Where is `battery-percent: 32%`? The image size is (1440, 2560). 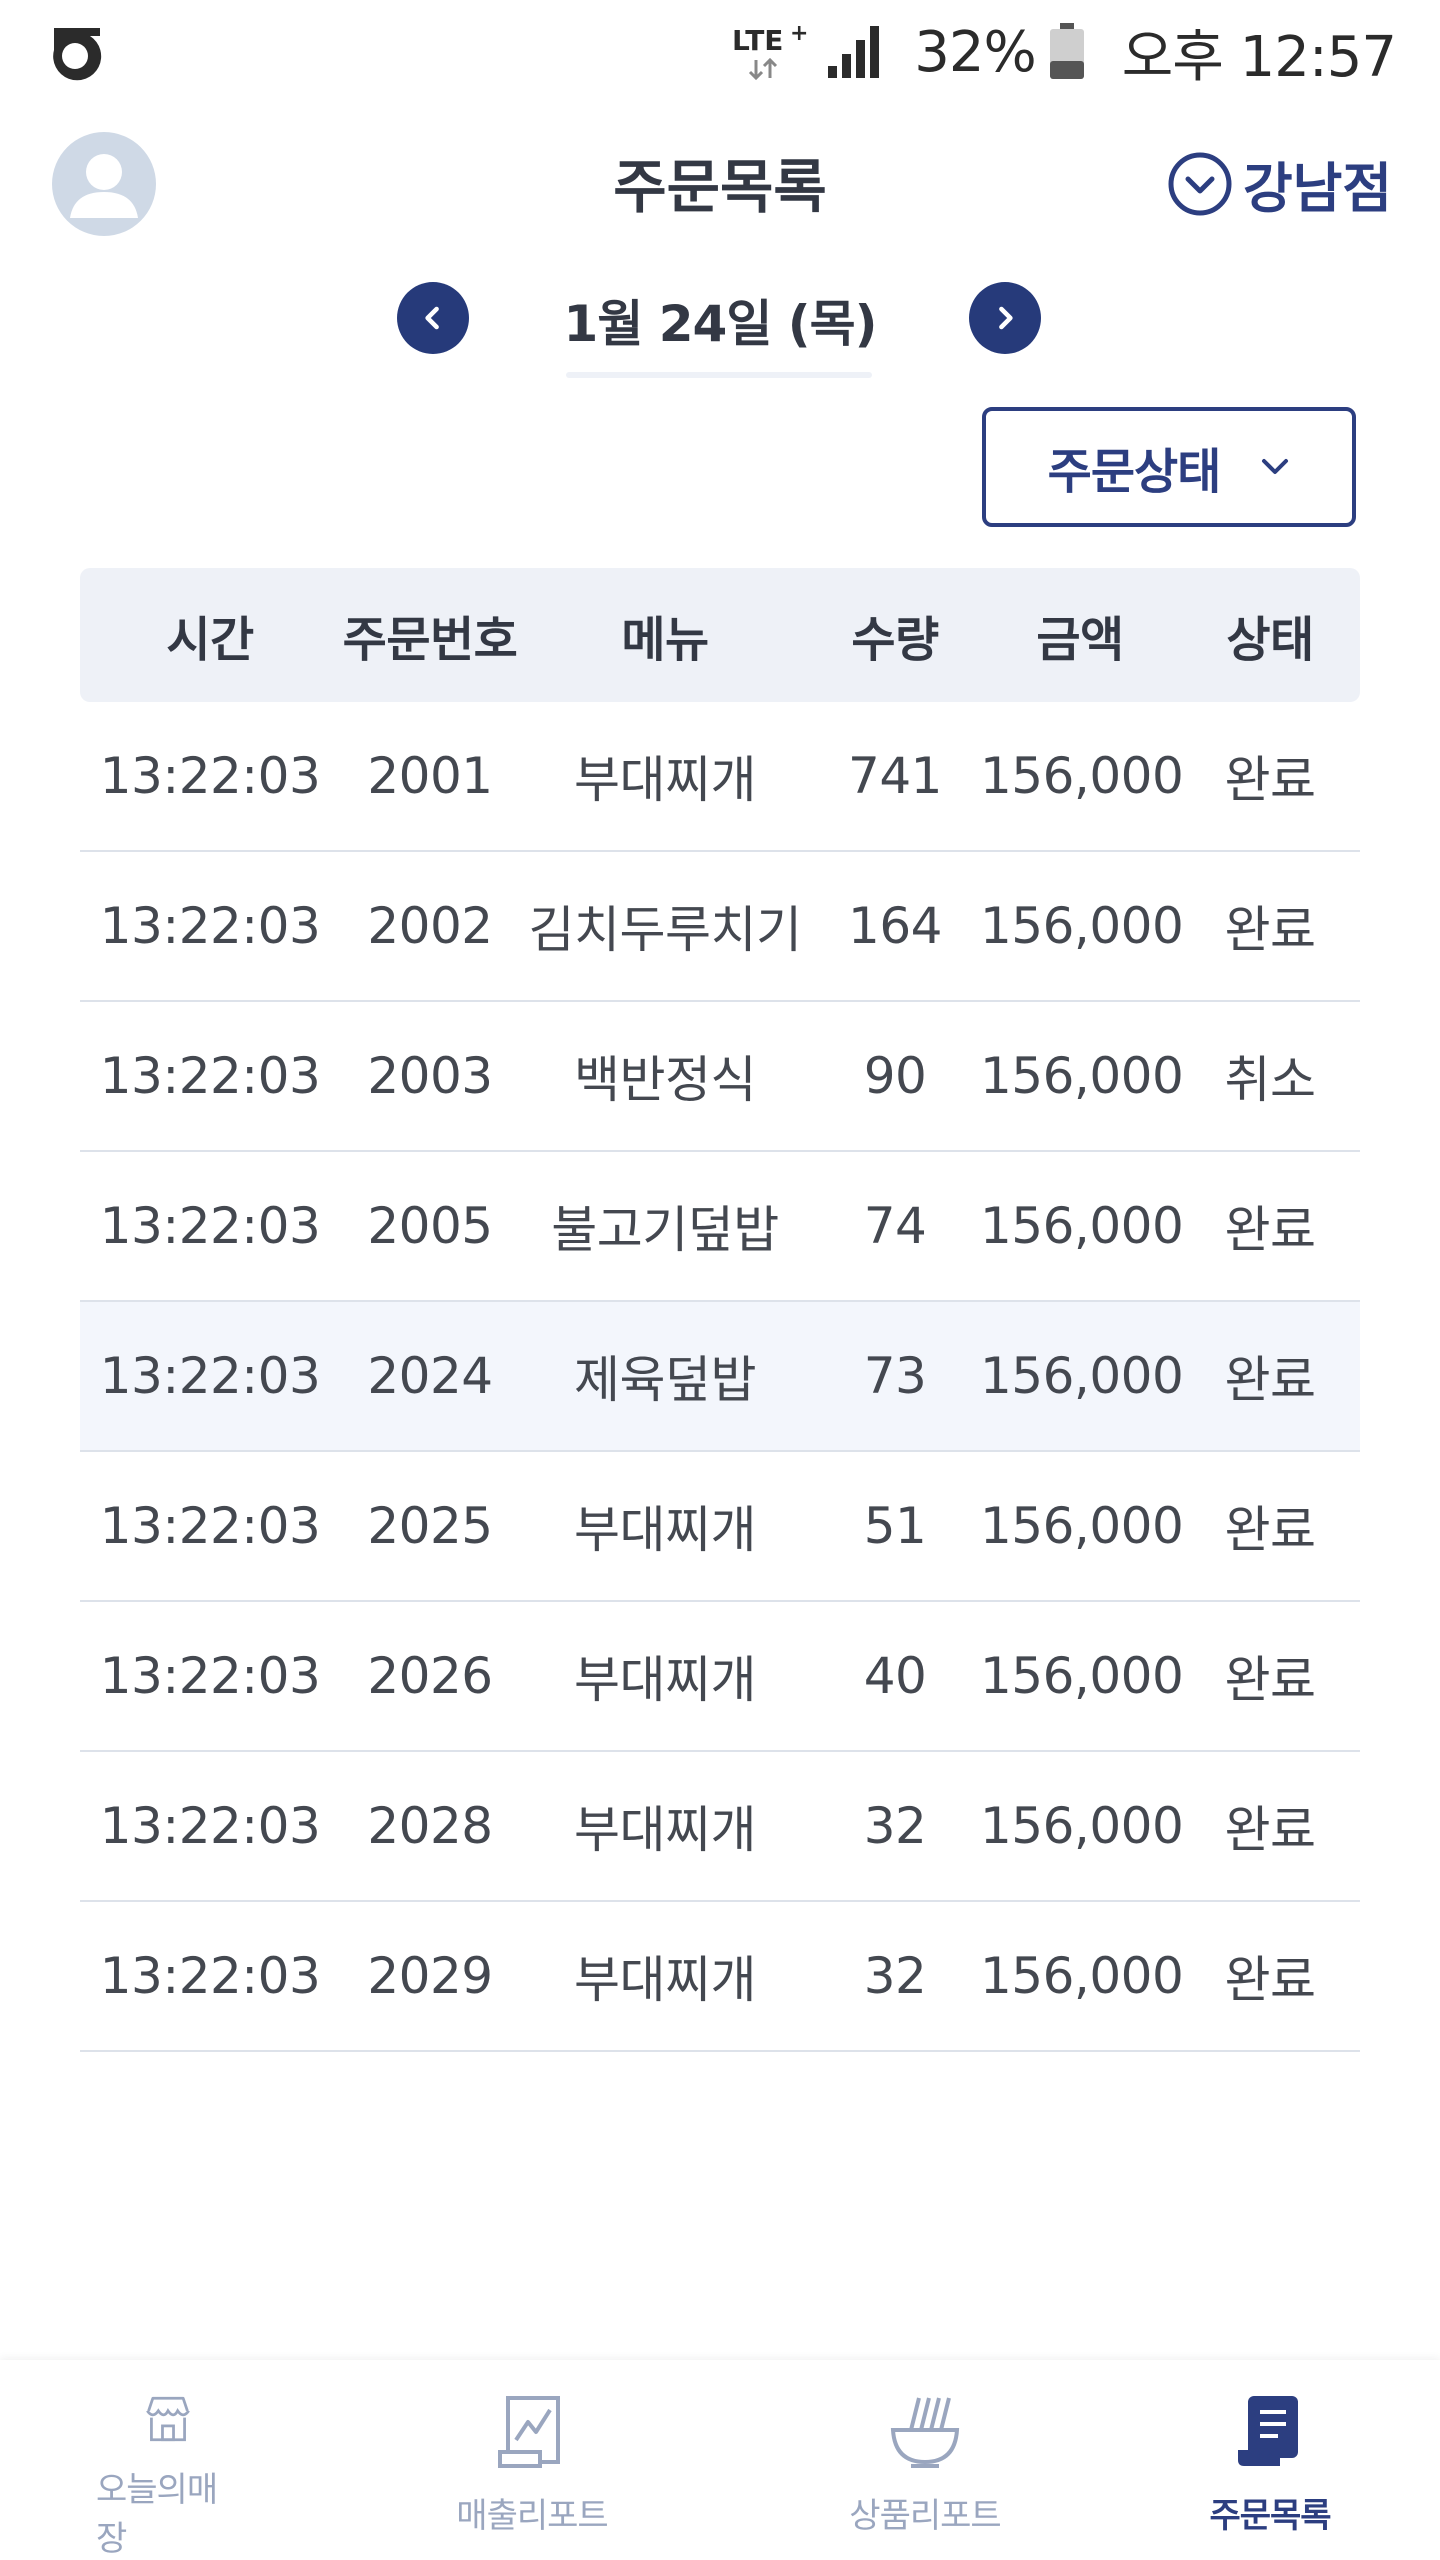
battery-percent: 32% is located at coordinates (975, 52).